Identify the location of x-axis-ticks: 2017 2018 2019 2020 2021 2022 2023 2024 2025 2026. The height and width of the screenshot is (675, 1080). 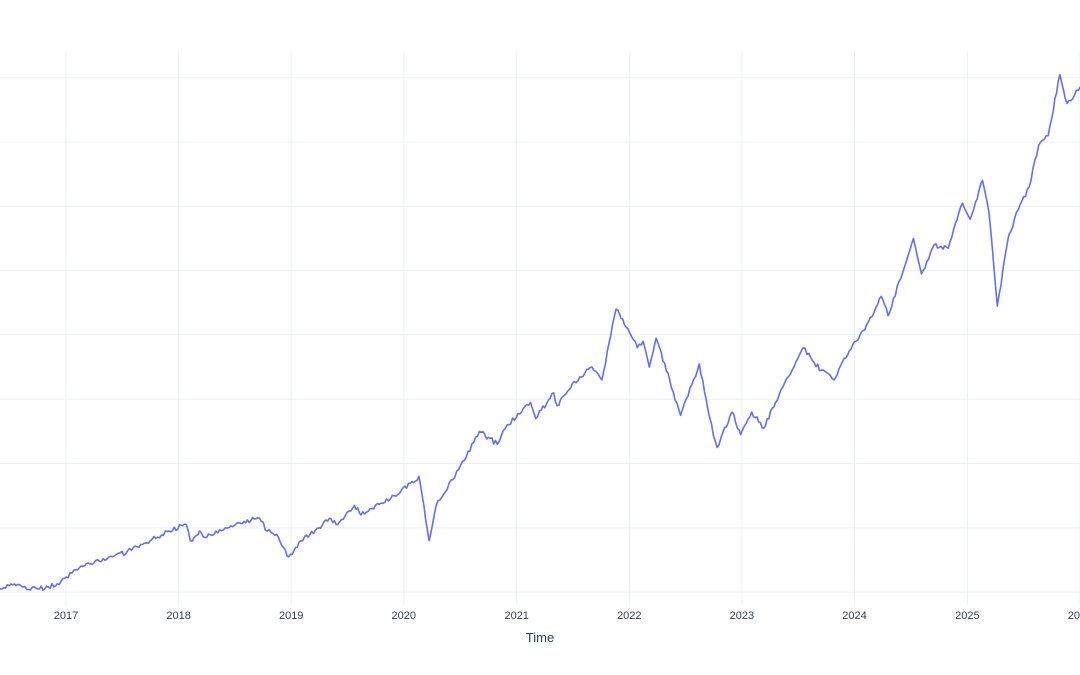
(567, 616).